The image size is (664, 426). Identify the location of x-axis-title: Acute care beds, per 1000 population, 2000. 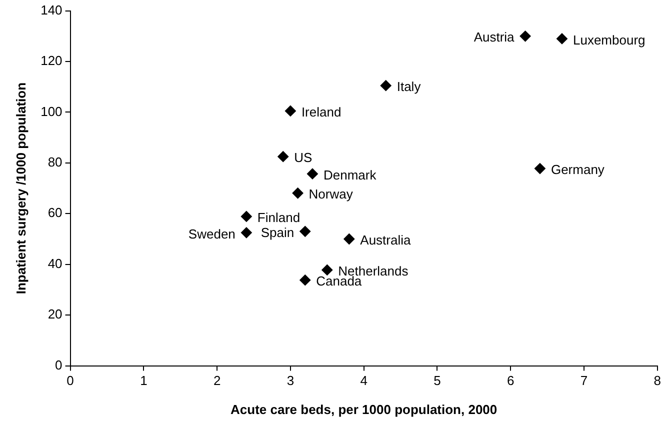
(364, 409).